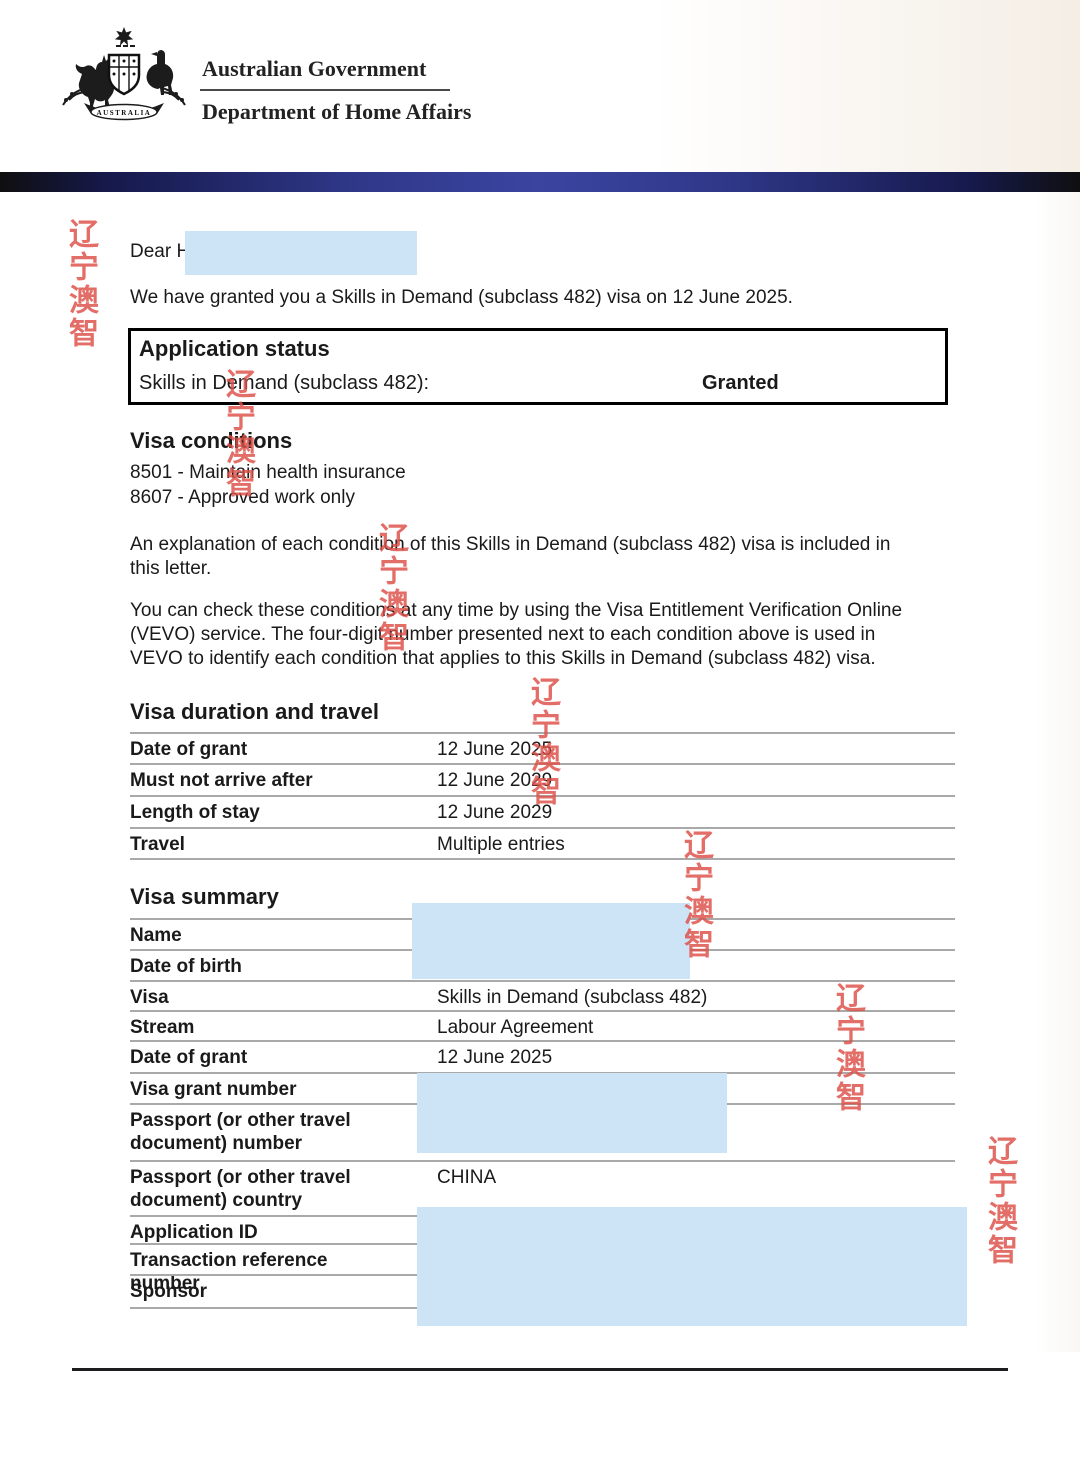  I want to click on row-label: Must not arrive after, so click(221, 780).